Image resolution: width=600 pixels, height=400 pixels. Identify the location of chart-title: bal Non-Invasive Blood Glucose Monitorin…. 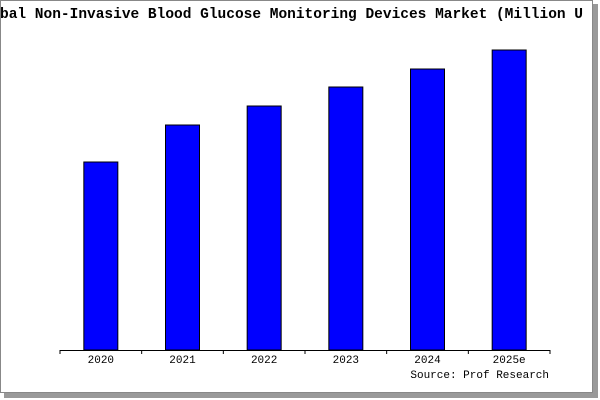
(291, 15).